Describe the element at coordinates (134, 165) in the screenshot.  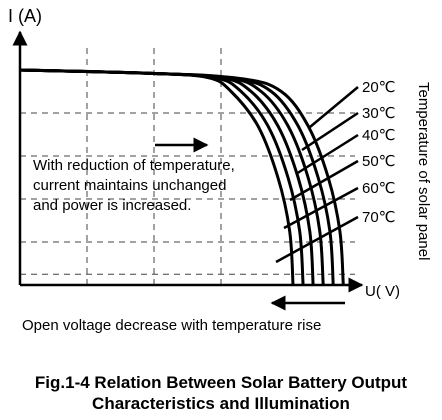
I see `annotation-line-1: With reduction of temperature,` at that location.